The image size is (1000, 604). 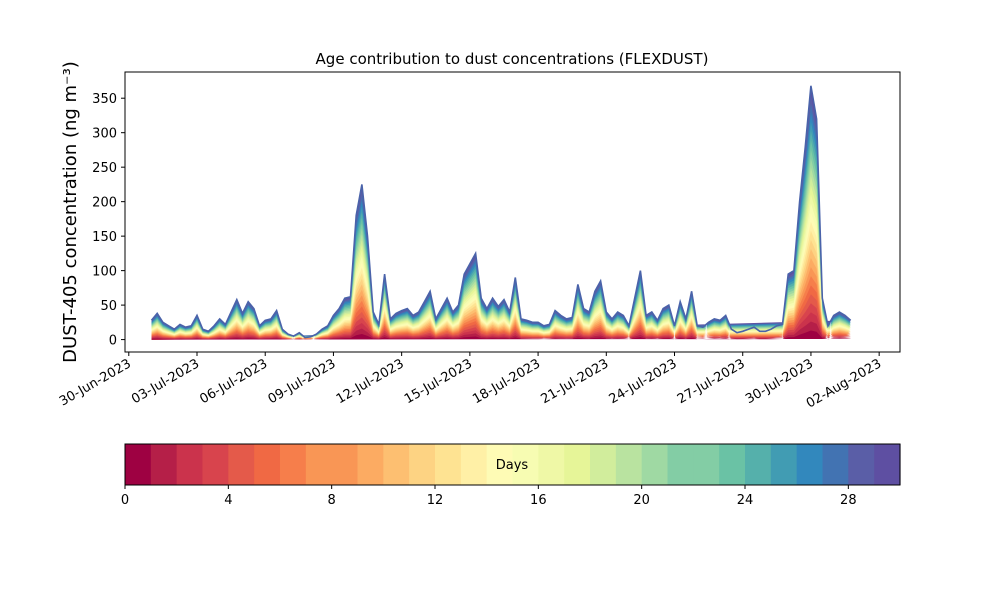 I want to click on colorbar-tick-label: 20, so click(x=641, y=500).